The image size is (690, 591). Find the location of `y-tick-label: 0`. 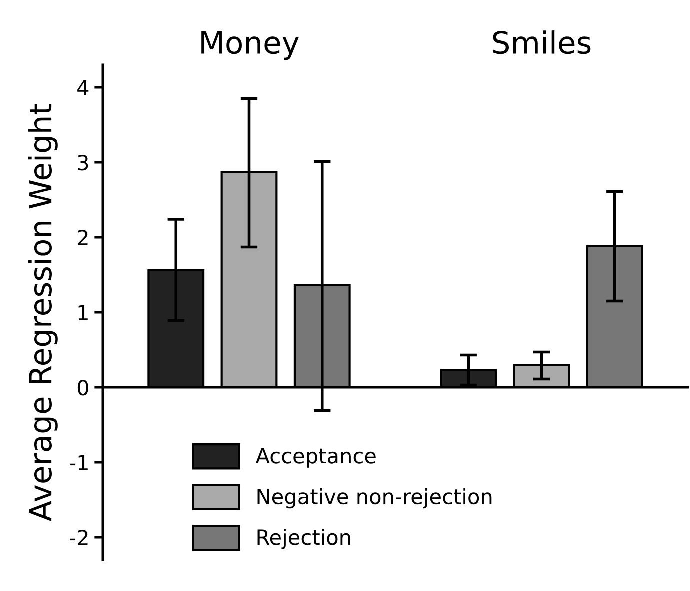

y-tick-label: 0 is located at coordinates (83, 388).